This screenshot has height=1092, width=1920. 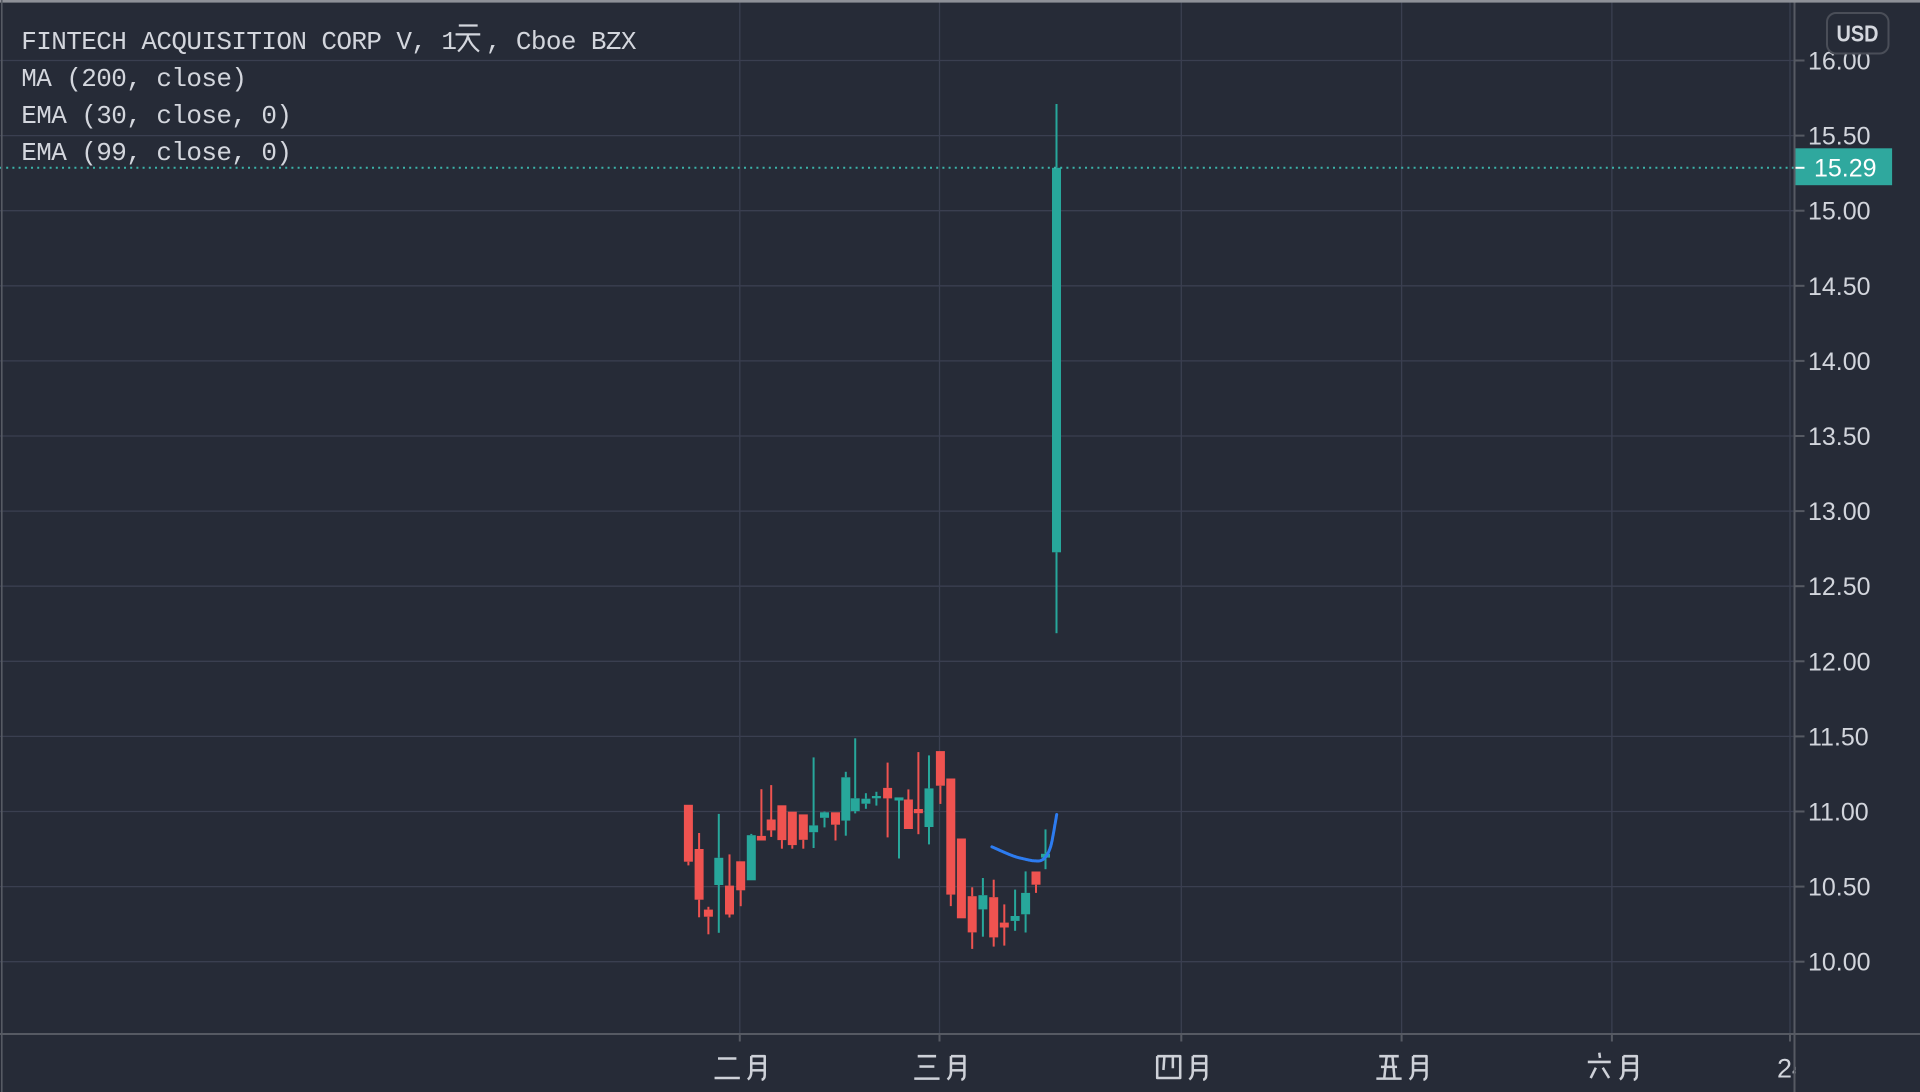 What do you see at coordinates (156, 116) in the screenshot?
I see `svg-text: EMA (30, close, 0)` at bounding box center [156, 116].